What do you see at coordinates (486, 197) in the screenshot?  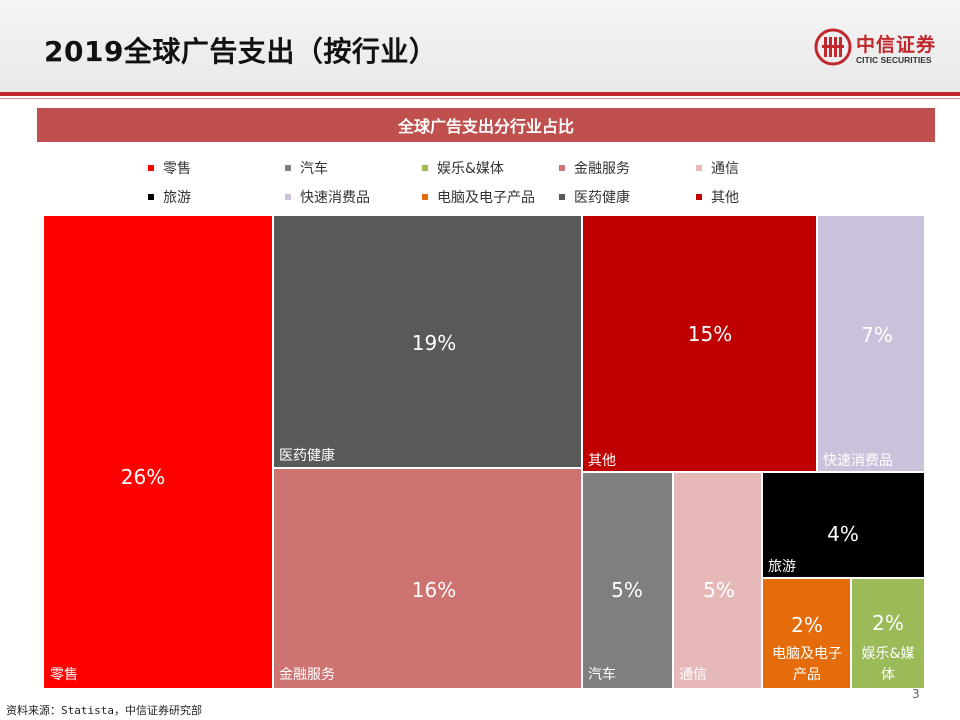 I see `legend-label: 电脑及电子产品` at bounding box center [486, 197].